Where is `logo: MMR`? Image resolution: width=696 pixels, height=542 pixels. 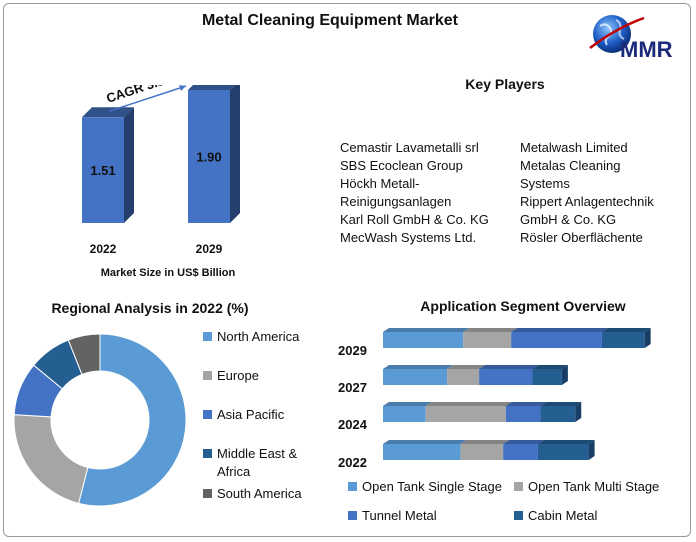 logo: MMR is located at coordinates (631, 38).